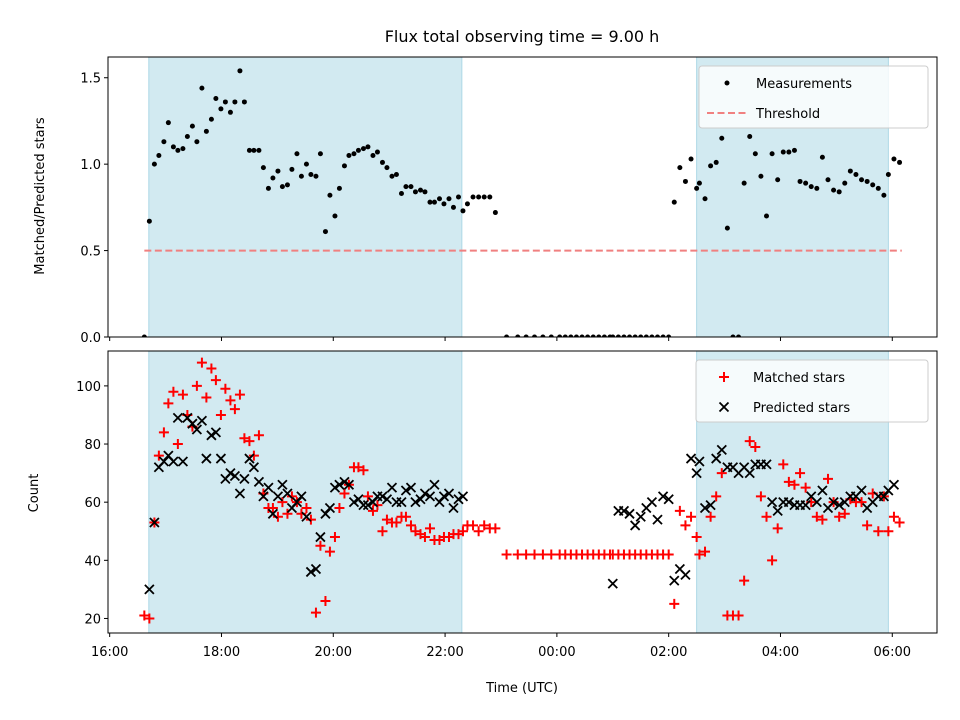 The height and width of the screenshot is (720, 960). I want to click on bottom-y-tick-label: 100, so click(88, 387).